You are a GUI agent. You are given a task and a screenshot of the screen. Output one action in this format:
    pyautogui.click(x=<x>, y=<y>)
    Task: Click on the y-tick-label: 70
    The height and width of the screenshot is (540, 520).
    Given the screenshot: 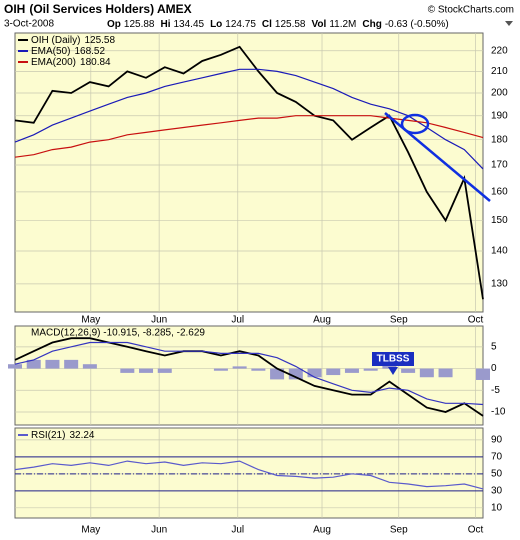 What is the action you would take?
    pyautogui.click(x=497, y=457)
    